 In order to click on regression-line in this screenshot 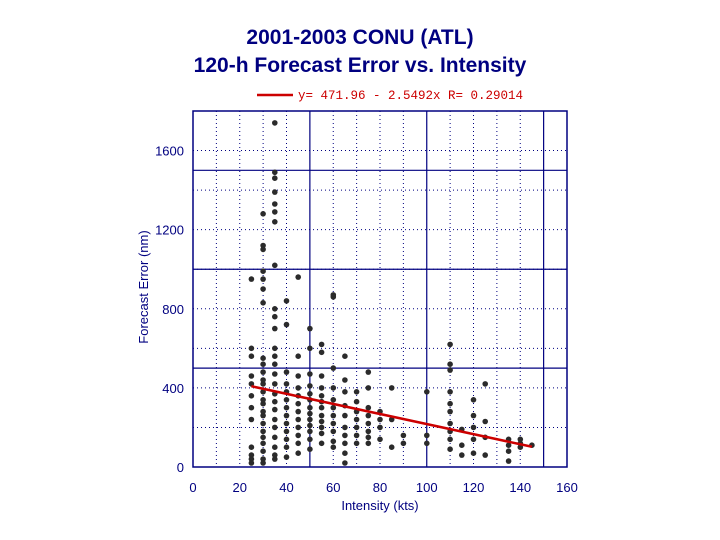, I will do `click(392, 416)`.